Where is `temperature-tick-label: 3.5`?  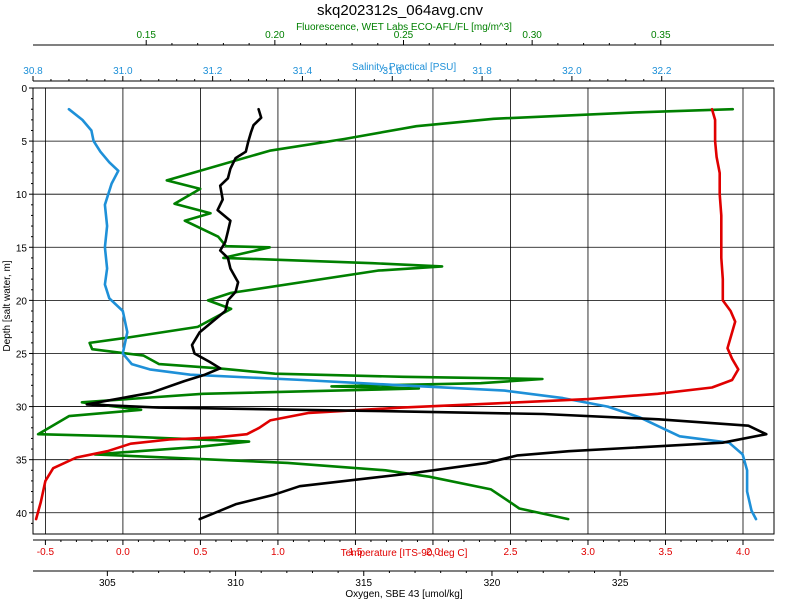 temperature-tick-label: 3.5 is located at coordinates (666, 552).